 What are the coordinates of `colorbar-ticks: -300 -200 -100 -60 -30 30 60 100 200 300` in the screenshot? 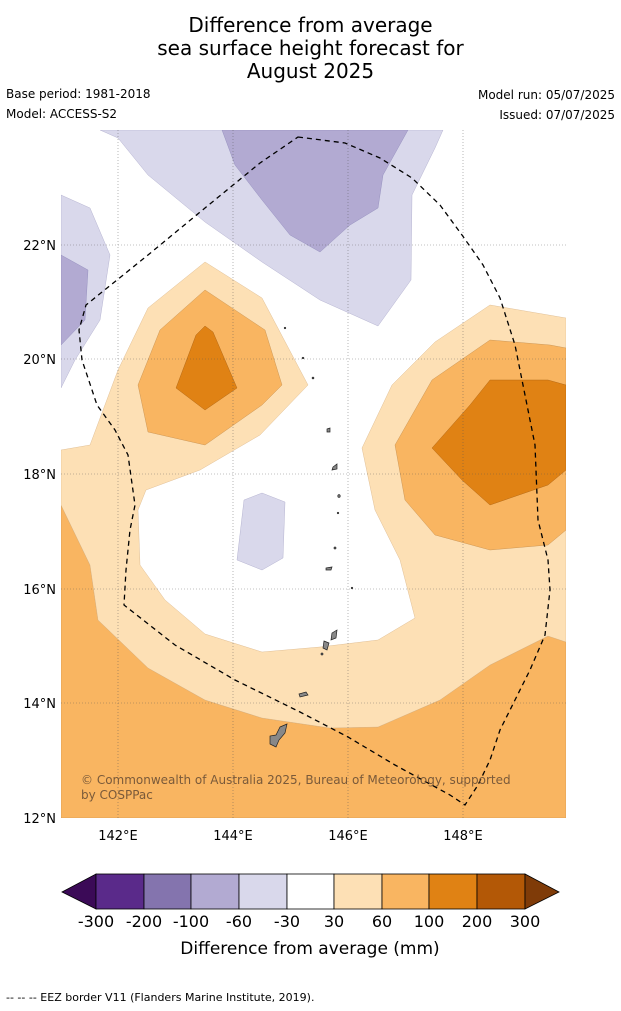 It's located at (309, 921).